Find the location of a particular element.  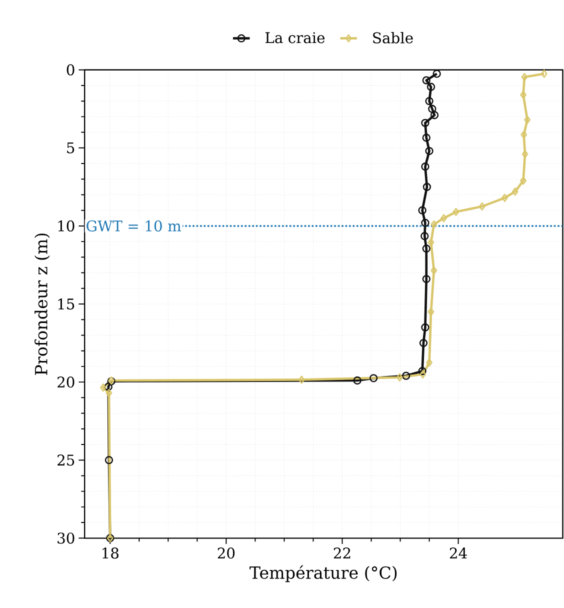

y-tick-label: 25 is located at coordinates (66, 460).